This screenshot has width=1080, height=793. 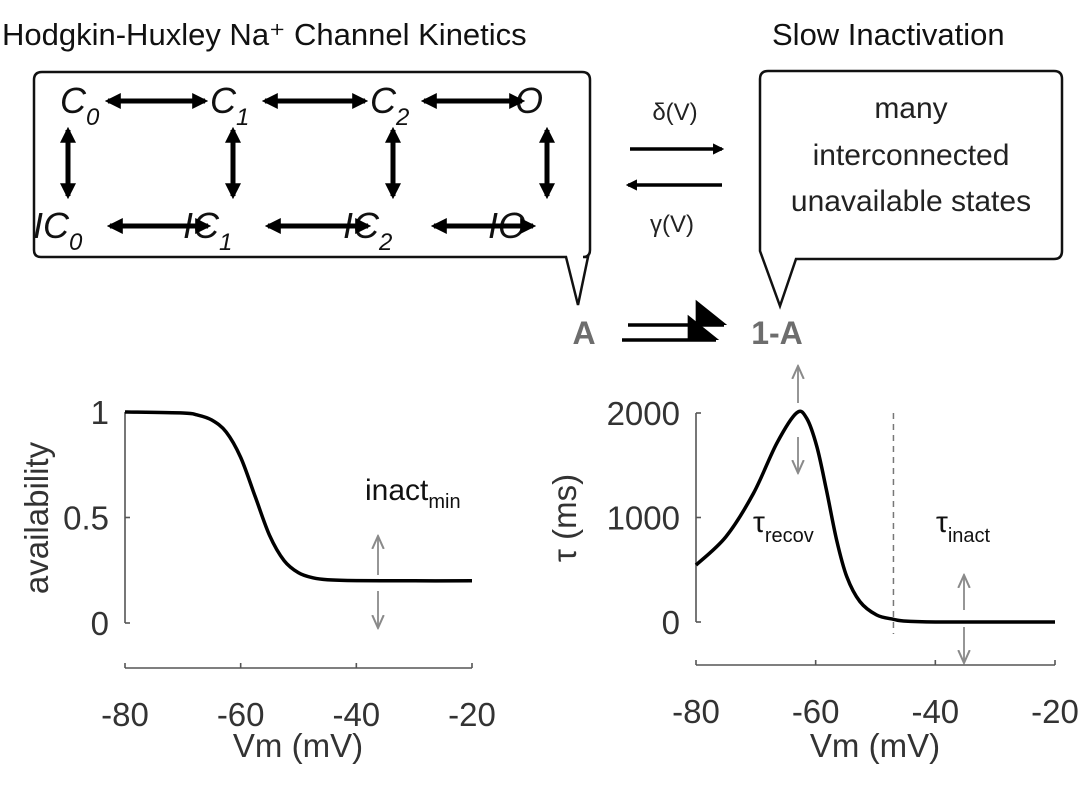 I want to click on tau-recov-sub: recov, so click(x=789, y=536).